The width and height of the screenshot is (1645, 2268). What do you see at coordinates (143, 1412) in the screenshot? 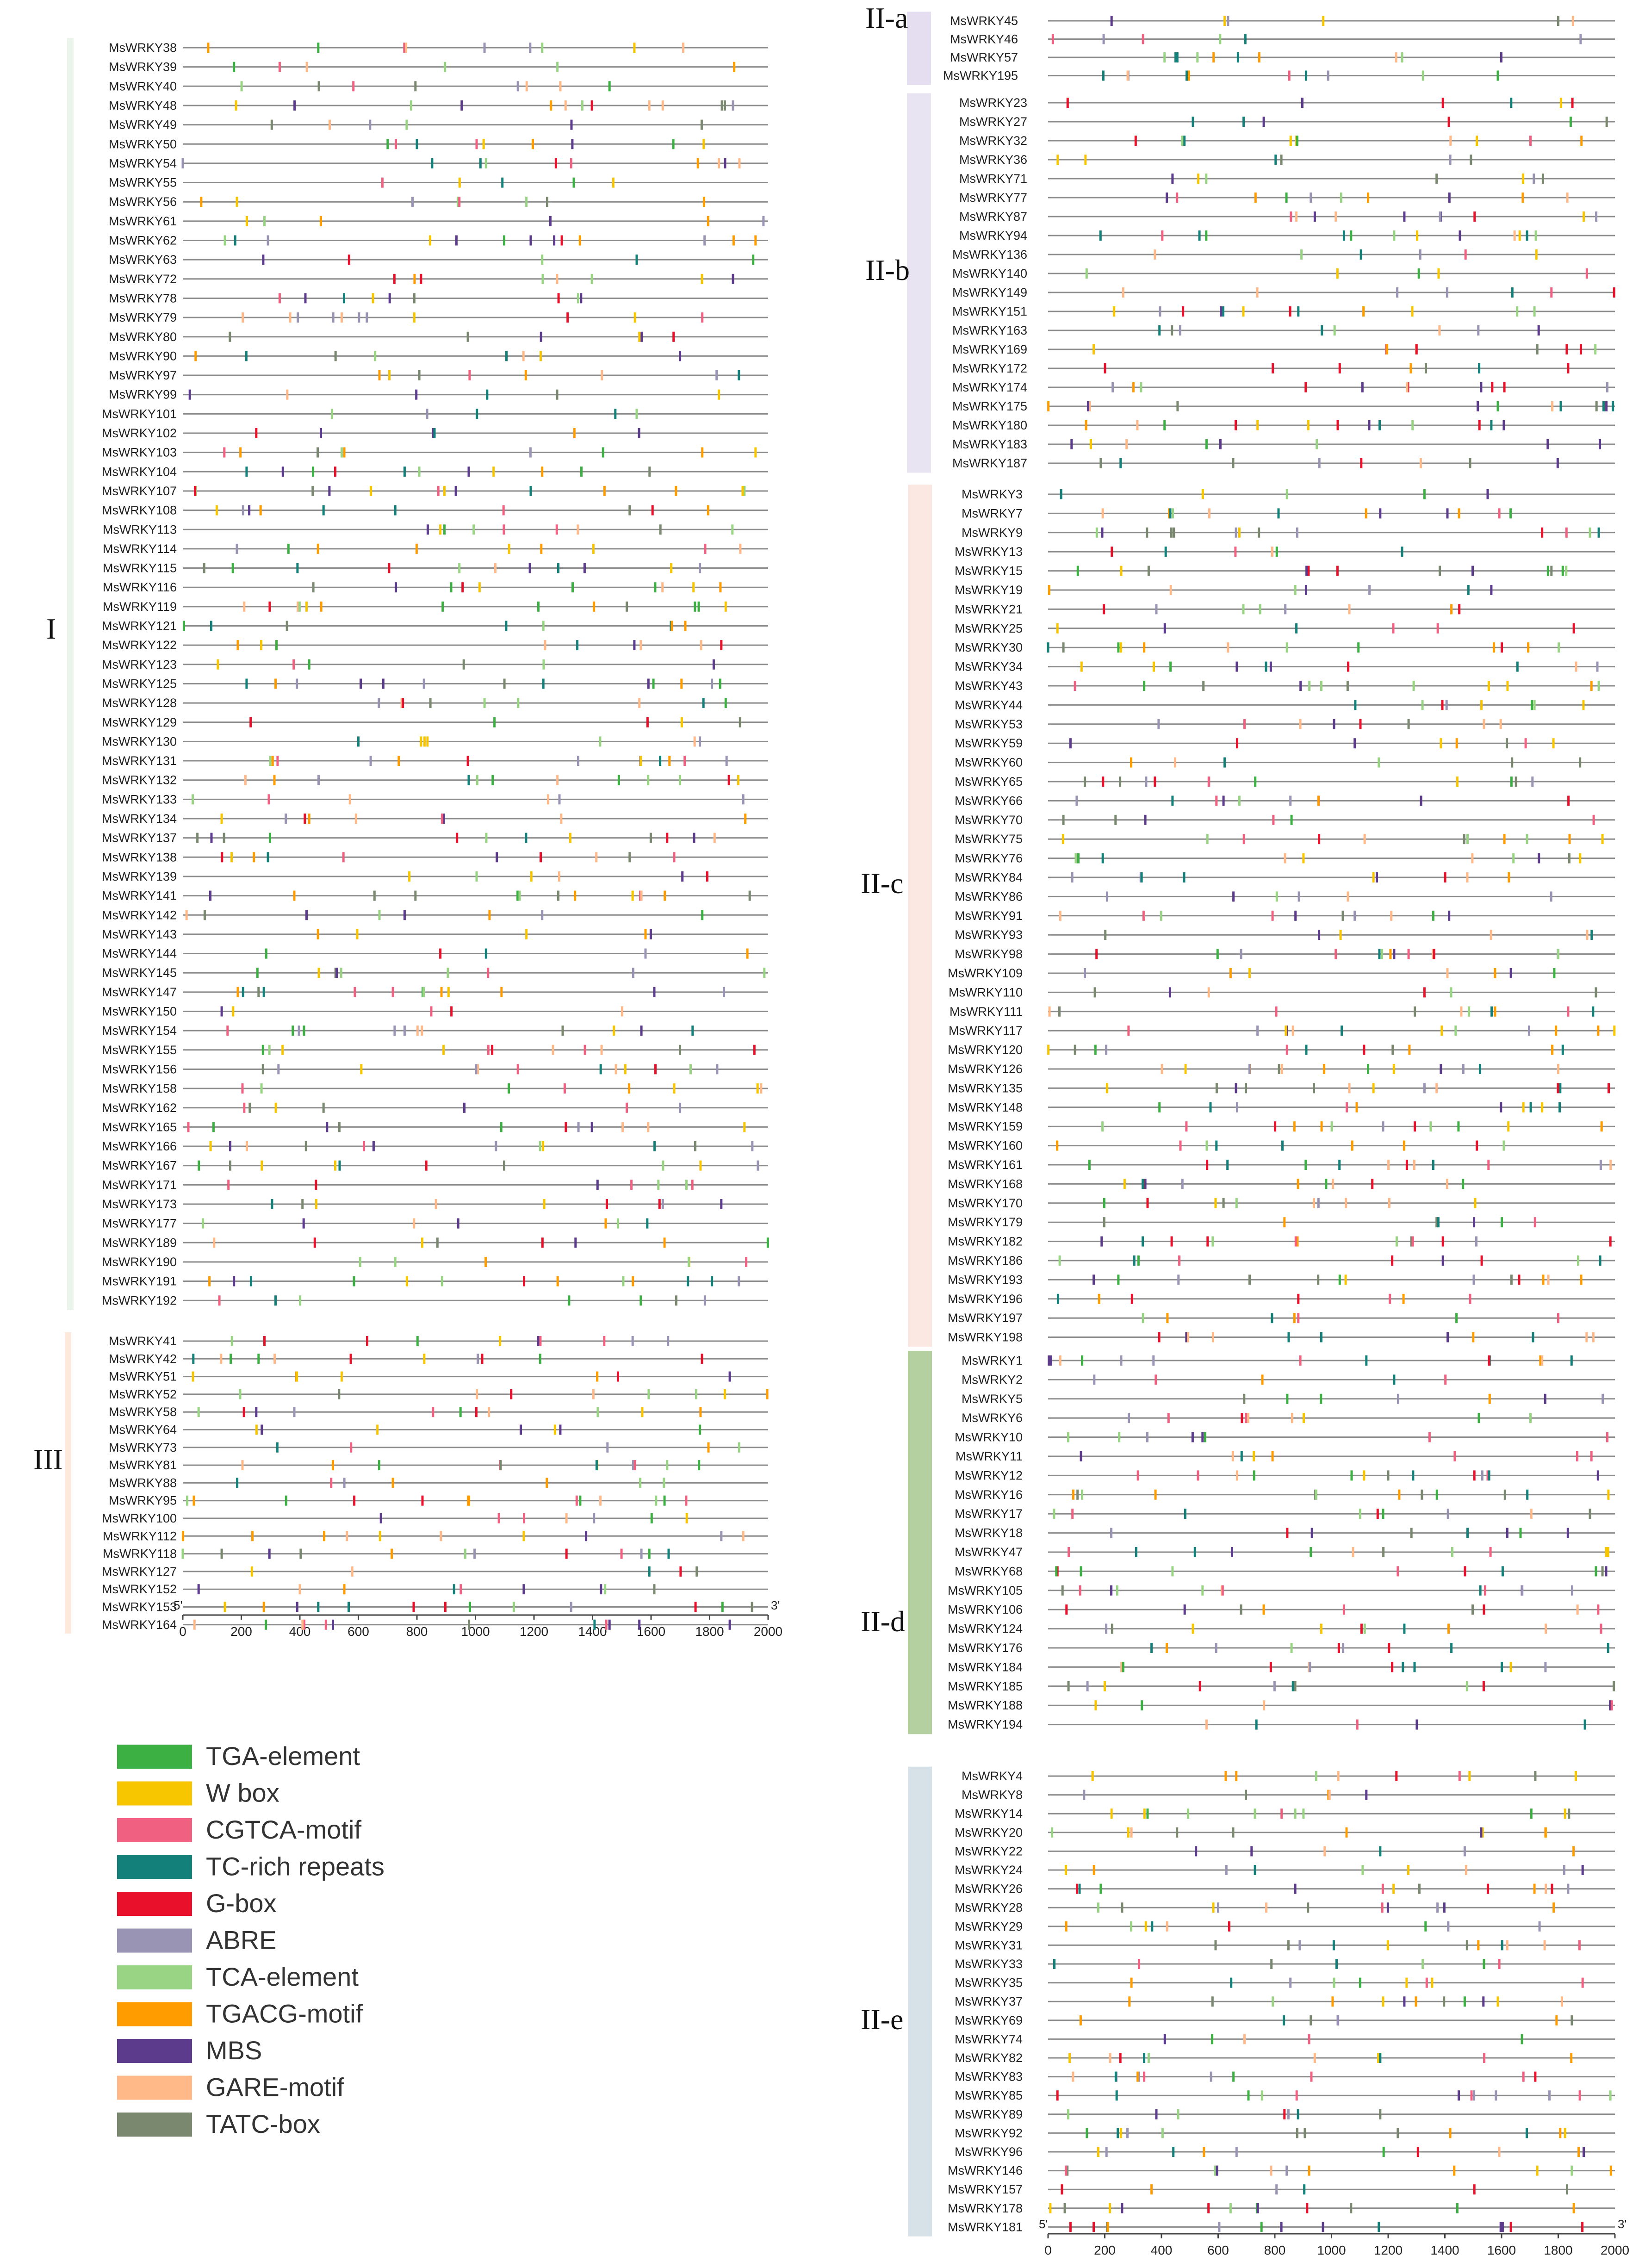
I see `gene-label: MsWRKY58` at bounding box center [143, 1412].